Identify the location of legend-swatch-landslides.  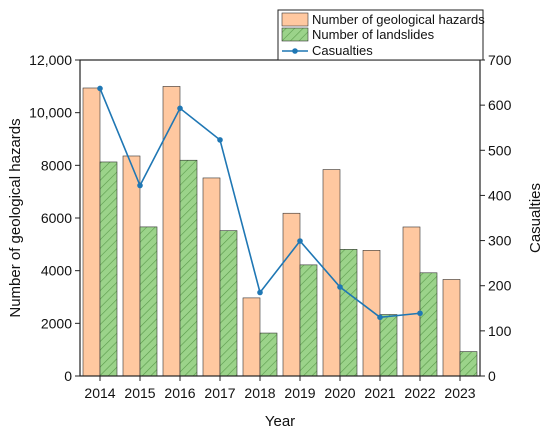
(295, 34).